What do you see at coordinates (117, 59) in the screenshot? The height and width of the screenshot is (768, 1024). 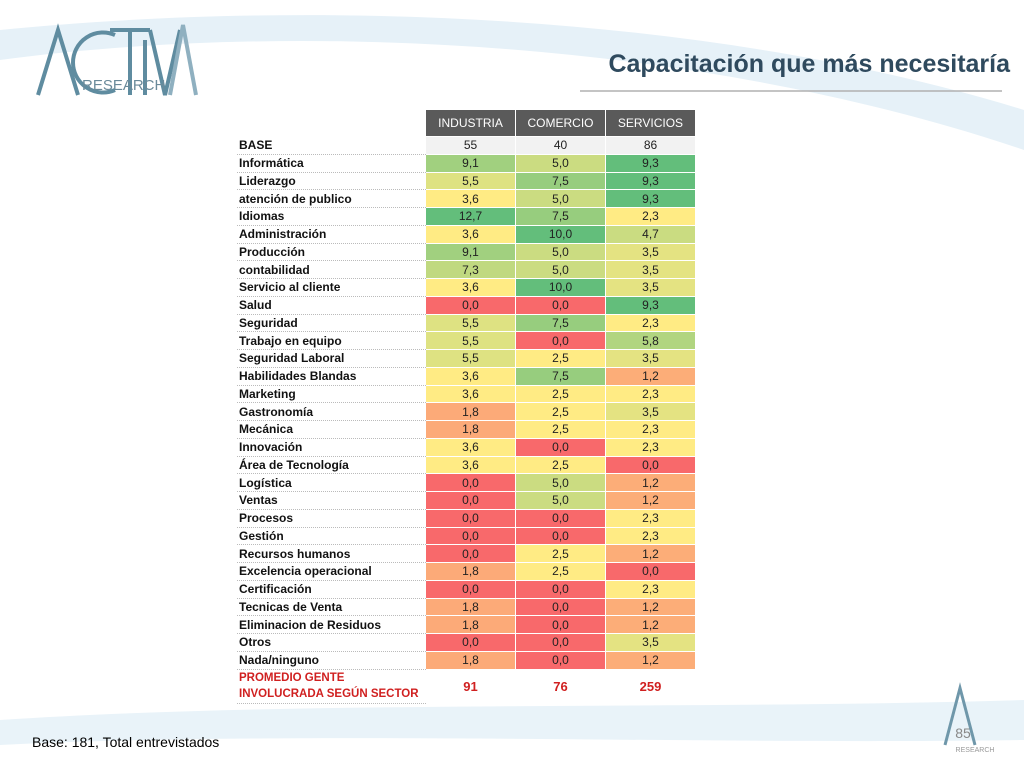 I see `logo` at bounding box center [117, 59].